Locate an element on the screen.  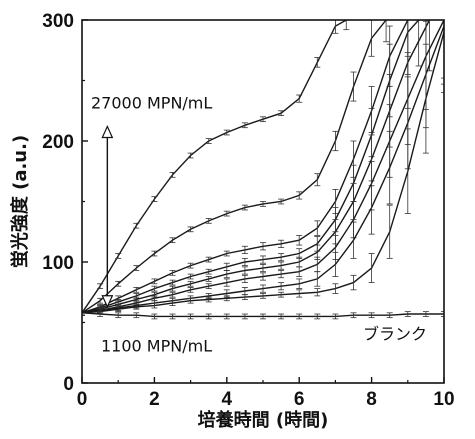
annotation-high-concentration: 27000 MPN/mL is located at coordinates (151, 102).